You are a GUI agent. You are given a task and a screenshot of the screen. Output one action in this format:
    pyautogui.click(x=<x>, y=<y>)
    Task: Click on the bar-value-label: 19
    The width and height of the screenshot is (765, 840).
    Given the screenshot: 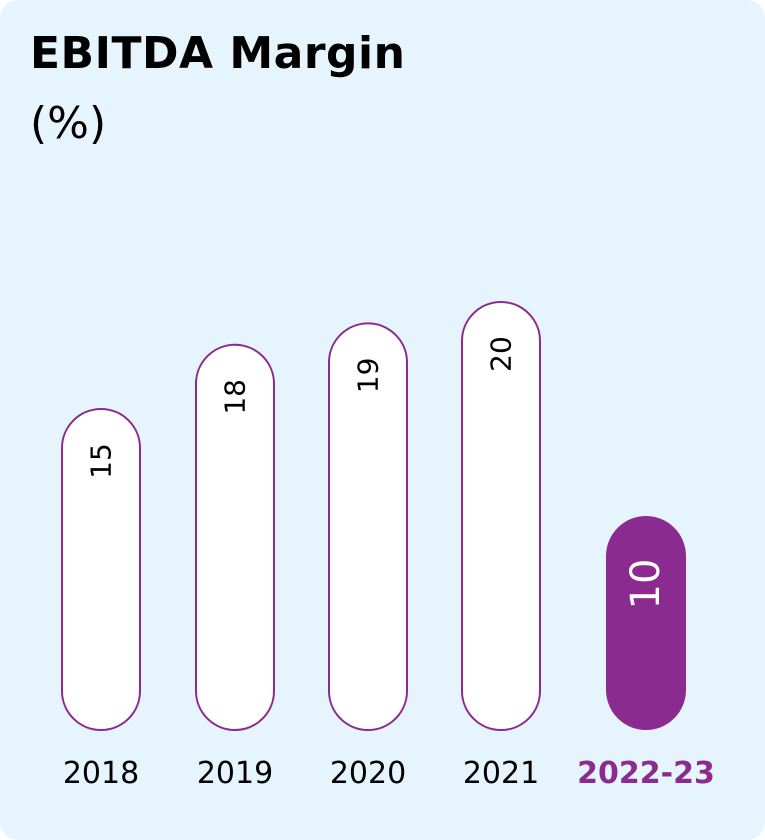 What is the action you would take?
    pyautogui.click(x=368, y=376)
    